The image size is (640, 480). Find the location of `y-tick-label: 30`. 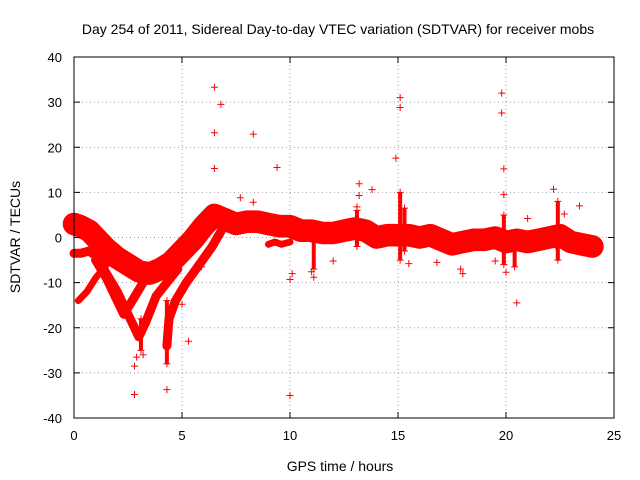

y-tick-label: 30 is located at coordinates (55, 102).